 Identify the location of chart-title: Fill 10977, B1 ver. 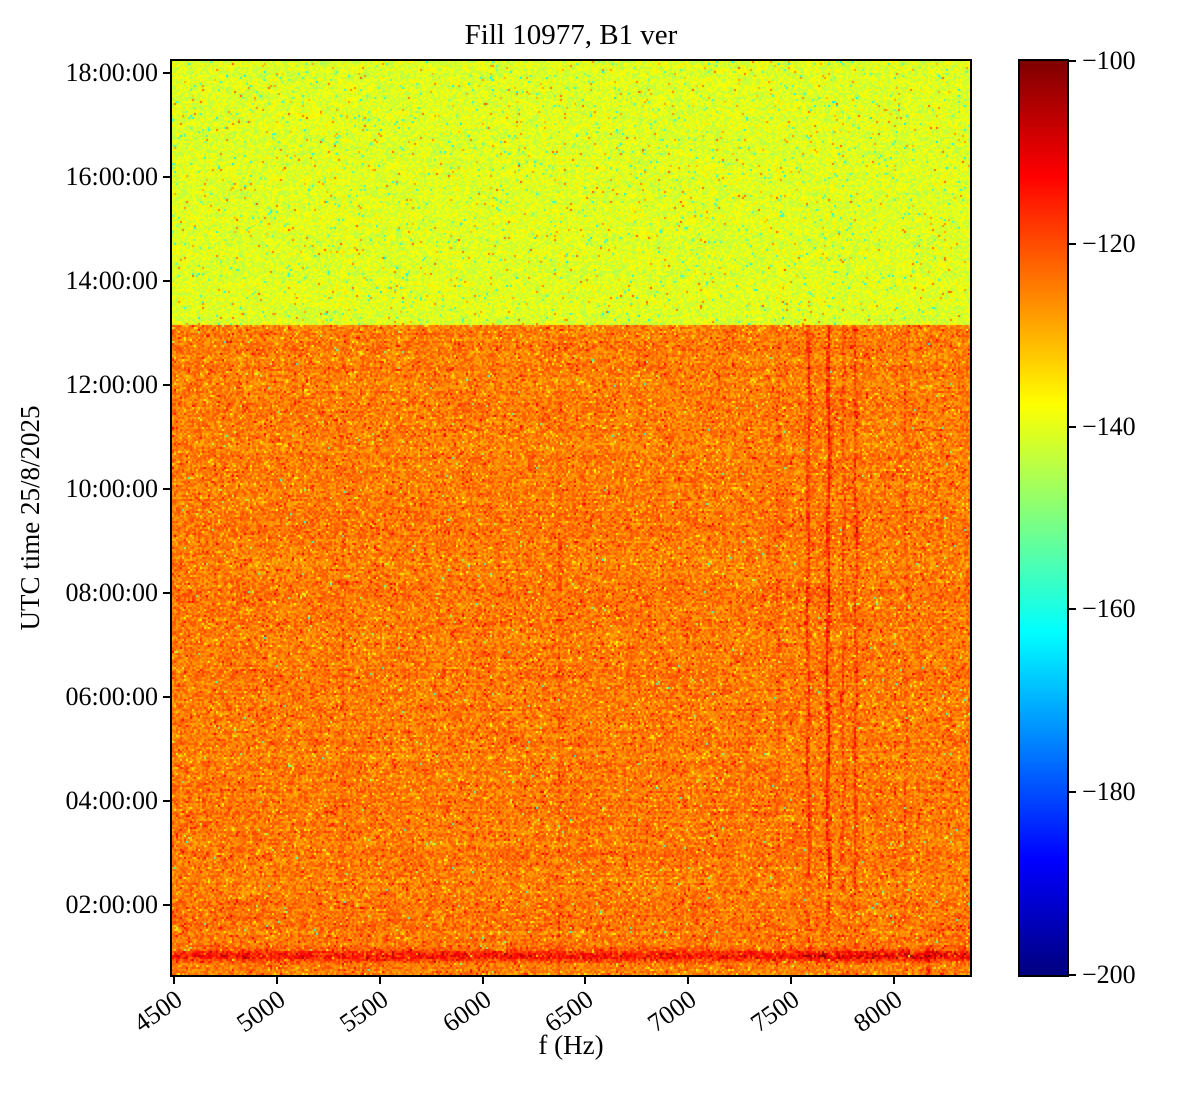
(571, 35).